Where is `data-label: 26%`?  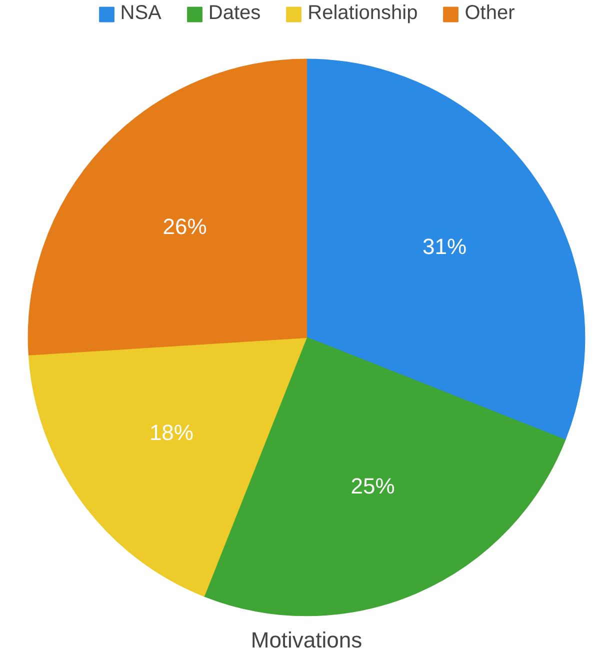
data-label: 26% is located at coordinates (184, 227).